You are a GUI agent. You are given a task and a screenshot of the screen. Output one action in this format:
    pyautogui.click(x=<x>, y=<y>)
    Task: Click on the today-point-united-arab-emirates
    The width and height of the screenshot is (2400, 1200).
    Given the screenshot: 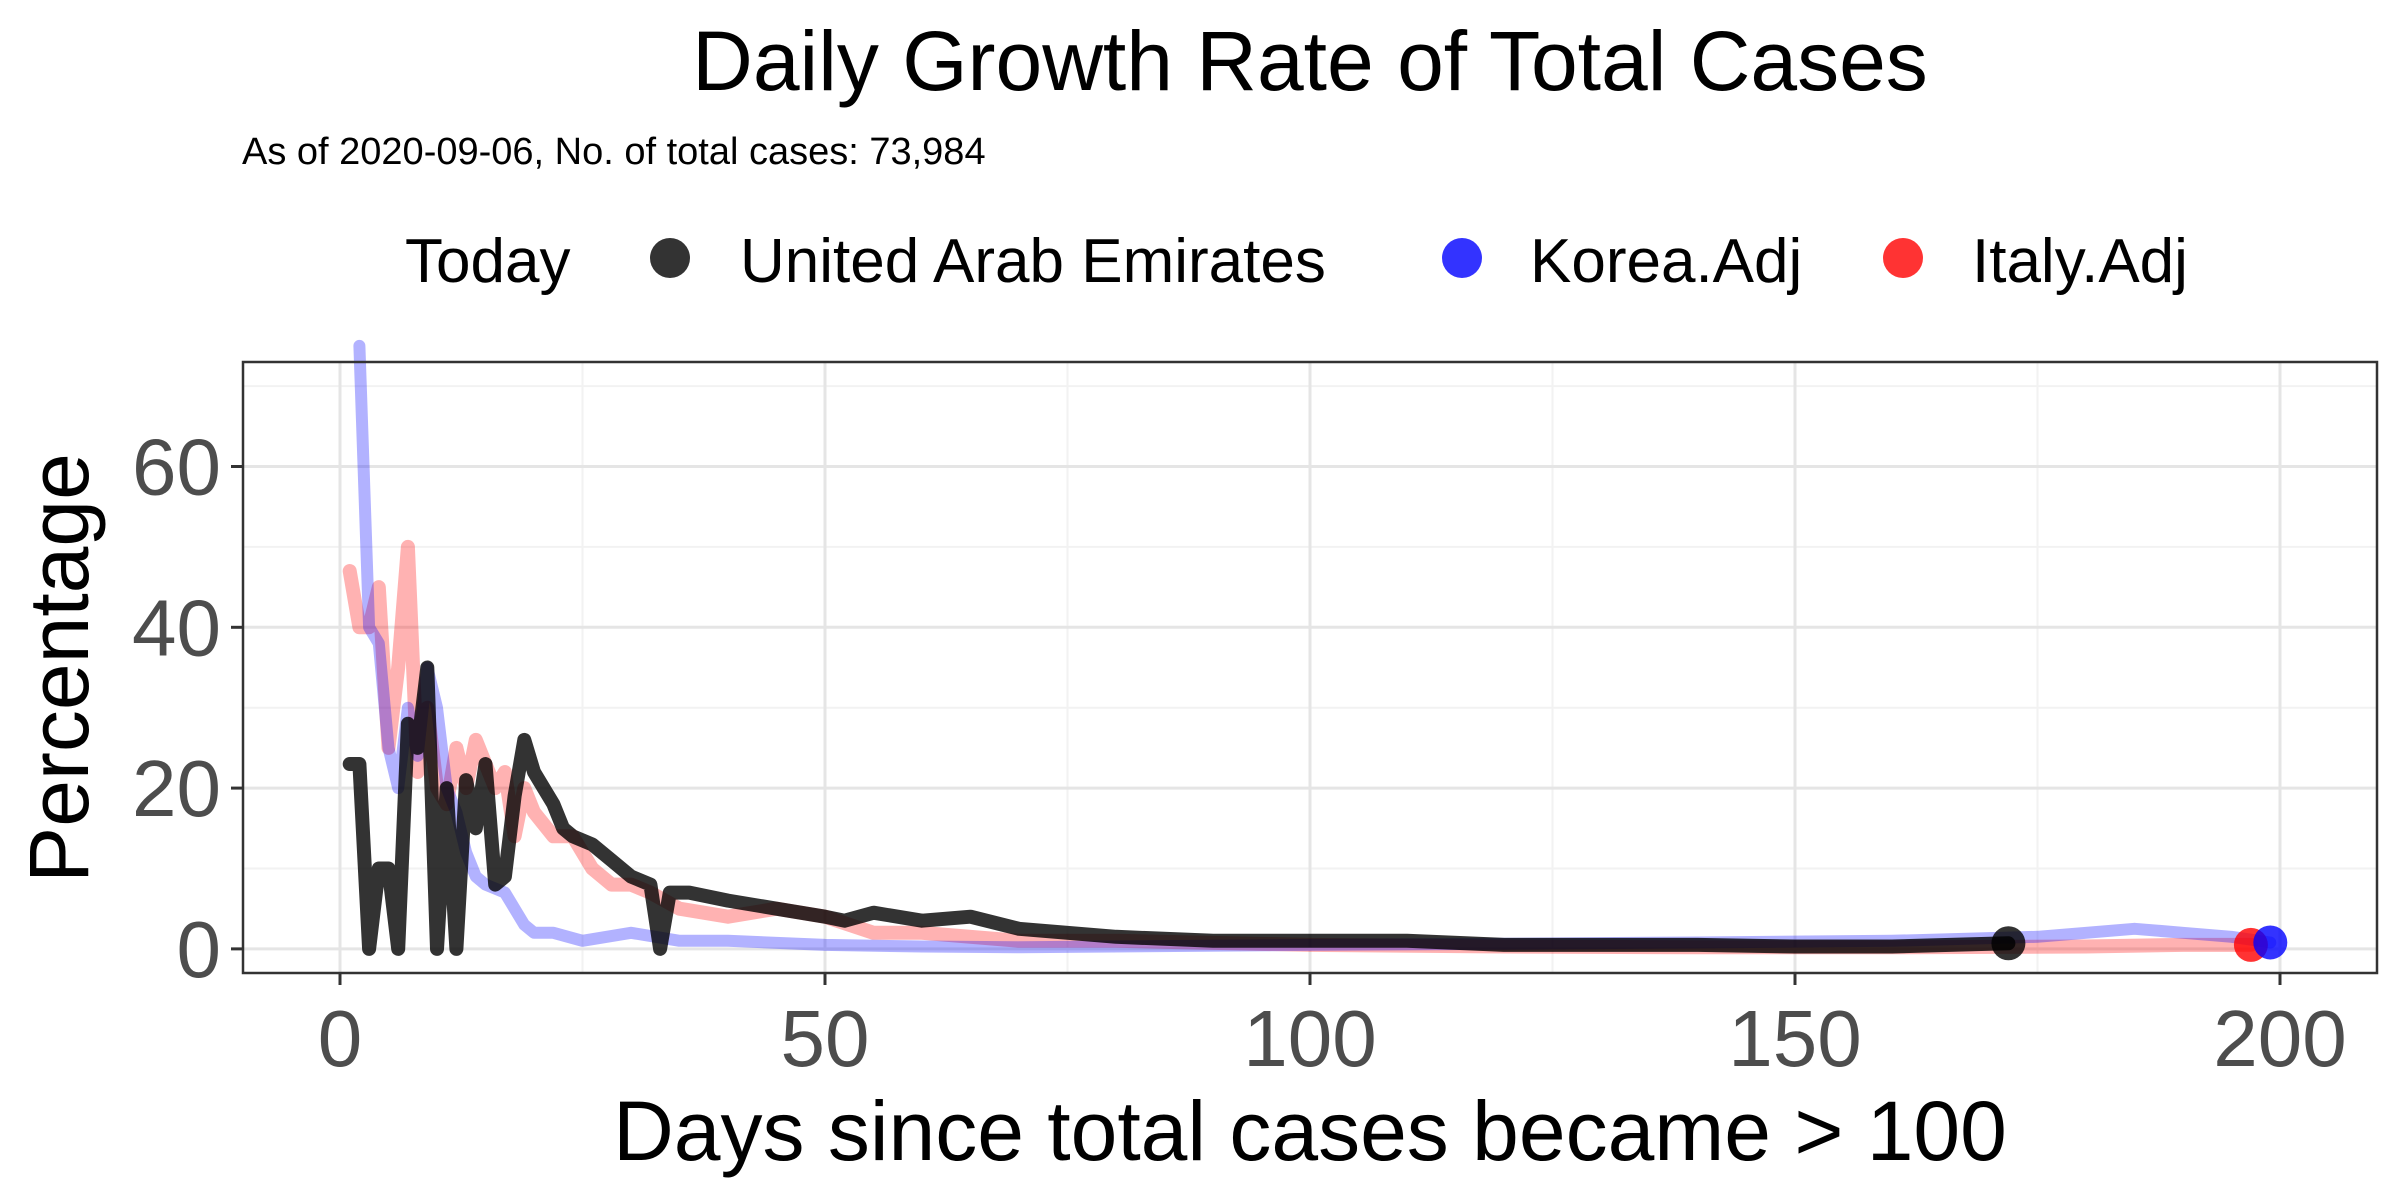 What is the action you would take?
    pyautogui.click(x=2008, y=943)
    